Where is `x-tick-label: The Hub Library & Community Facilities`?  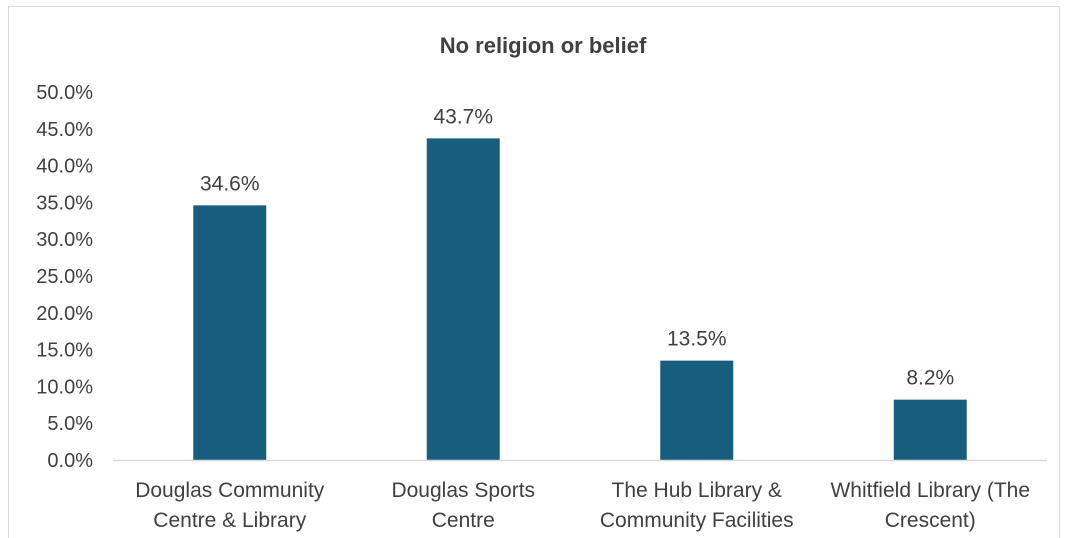 x-tick-label: The Hub Library & Community Facilities is located at coordinates (697, 505).